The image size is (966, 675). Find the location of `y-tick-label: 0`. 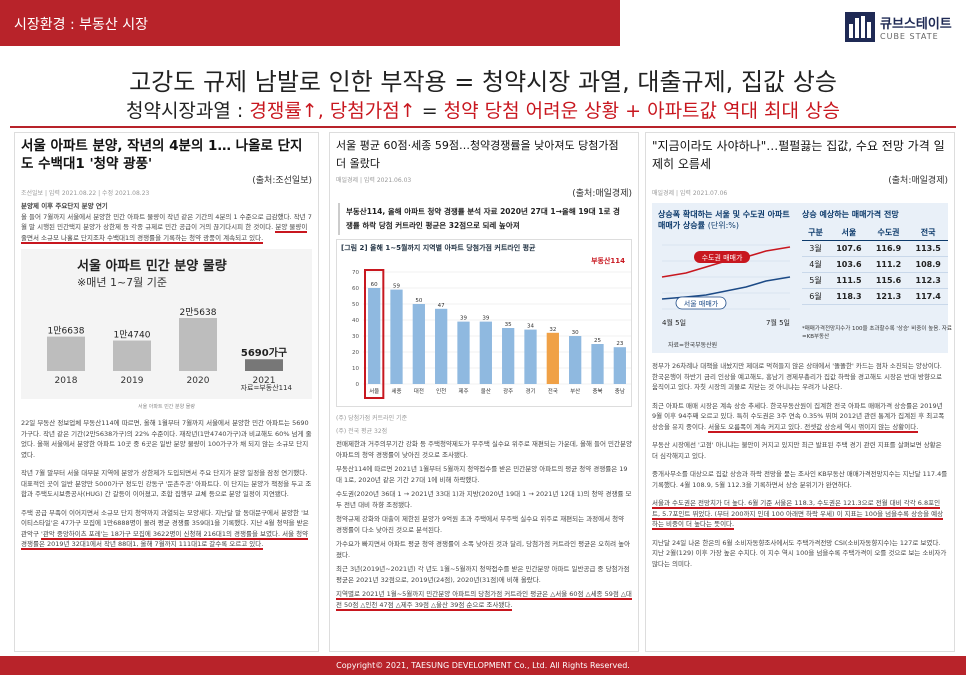

y-tick-label: 0 is located at coordinates (358, 385).